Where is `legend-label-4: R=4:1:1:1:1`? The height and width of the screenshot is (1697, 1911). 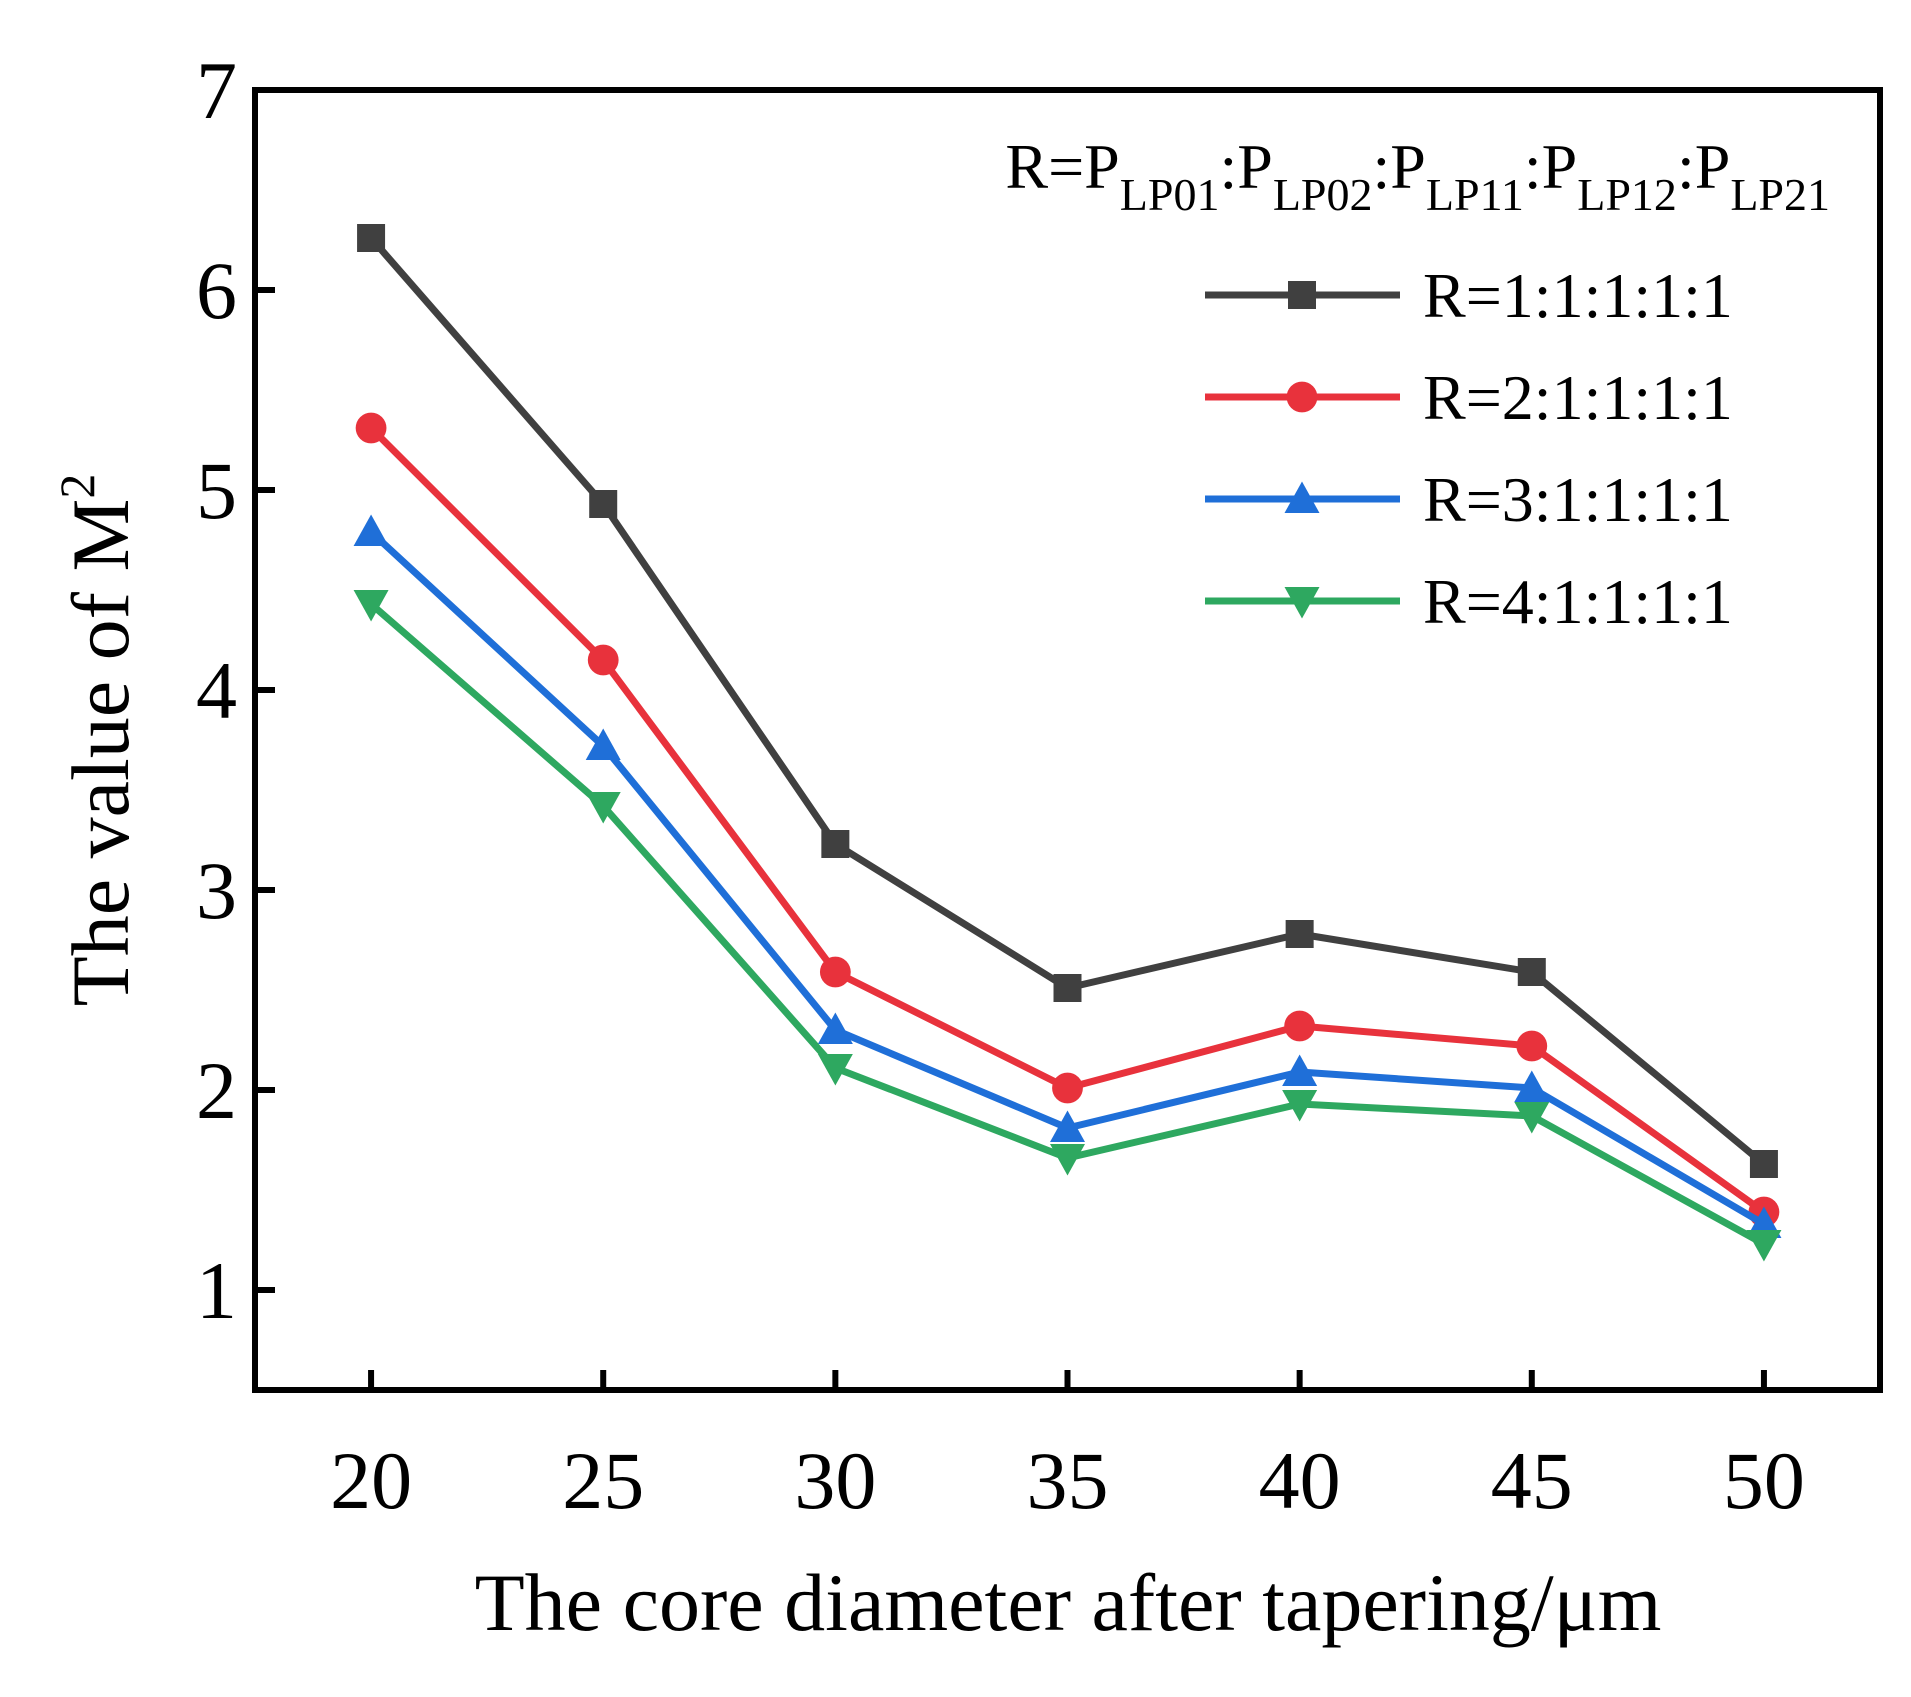
legend-label-4: R=4:1:1:1:1 is located at coordinates (1578, 601).